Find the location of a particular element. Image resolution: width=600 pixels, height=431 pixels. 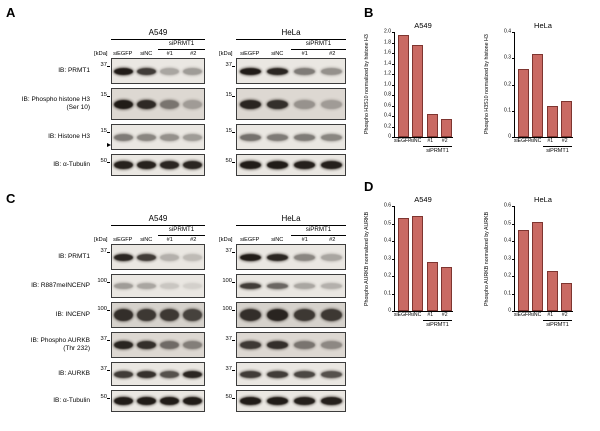

y-tick-label: 1.6 is located at coordinates (387, 52).